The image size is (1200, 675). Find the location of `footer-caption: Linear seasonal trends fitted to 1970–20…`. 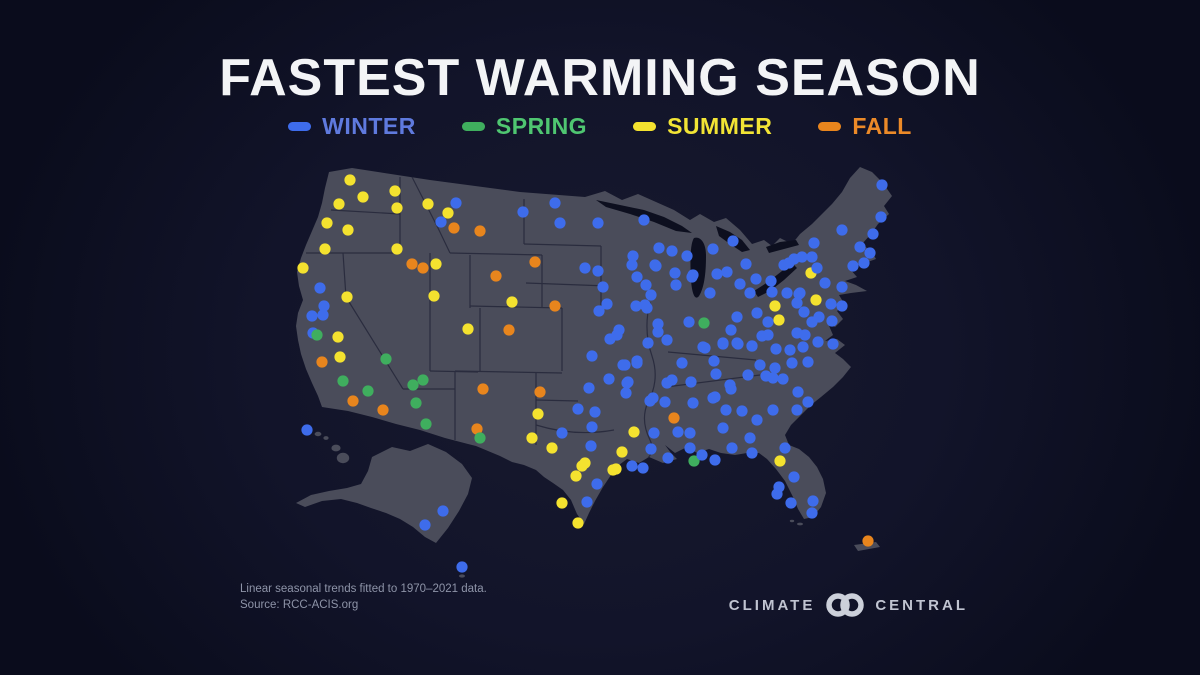

footer-caption: Linear seasonal trends fitted to 1970–20… is located at coordinates (363, 597).